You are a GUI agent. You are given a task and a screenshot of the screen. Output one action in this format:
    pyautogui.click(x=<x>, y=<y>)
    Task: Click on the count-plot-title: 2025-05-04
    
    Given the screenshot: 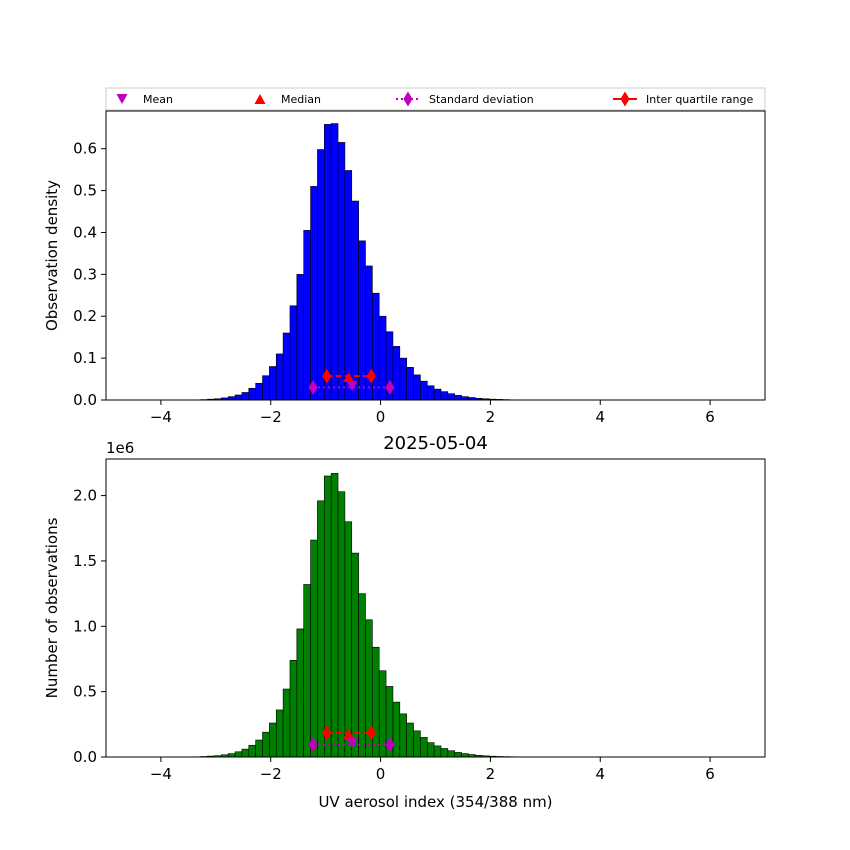 What is the action you would take?
    pyautogui.click(x=435, y=443)
    